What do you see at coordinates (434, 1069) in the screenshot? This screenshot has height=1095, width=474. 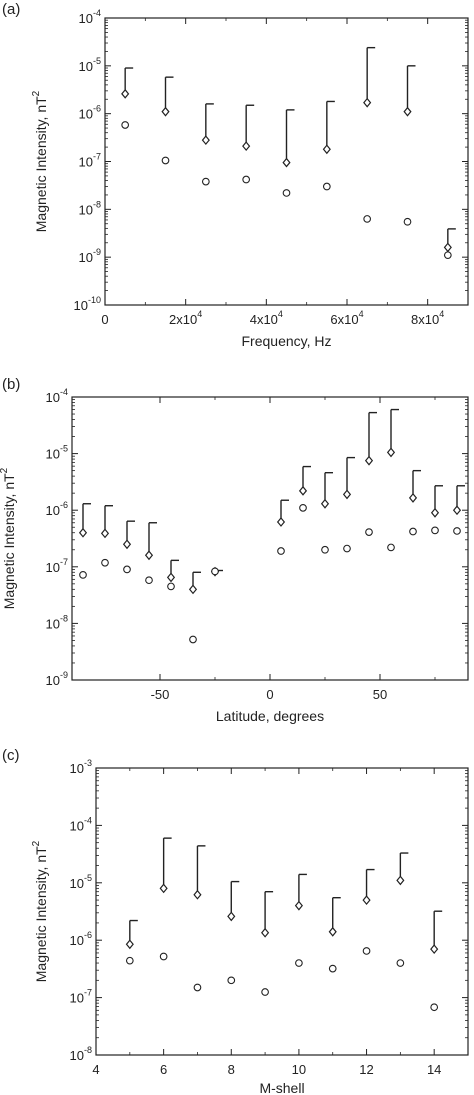 I see `x-tick-label: 14` at bounding box center [434, 1069].